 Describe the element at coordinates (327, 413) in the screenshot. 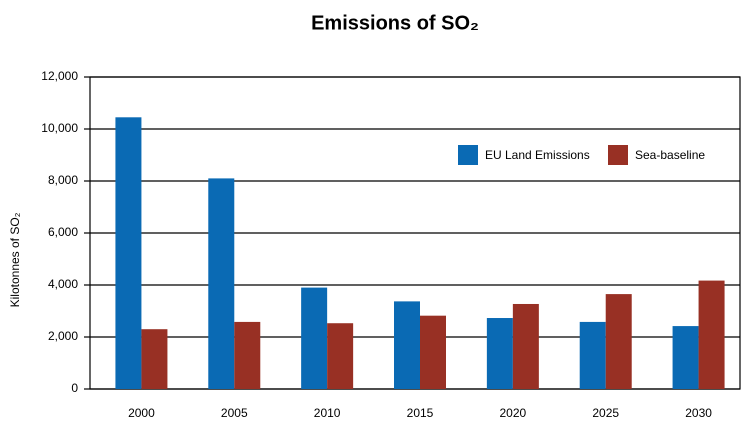

I see `x-tick-label: 2010` at that location.